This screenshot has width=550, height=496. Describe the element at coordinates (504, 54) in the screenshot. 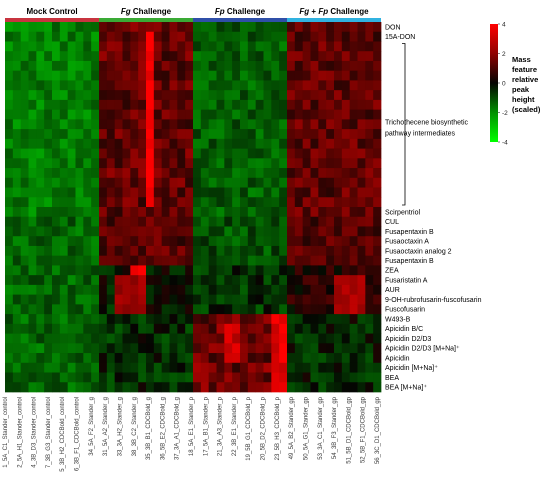

I see `colorbar-tick-label: 2` at that location.